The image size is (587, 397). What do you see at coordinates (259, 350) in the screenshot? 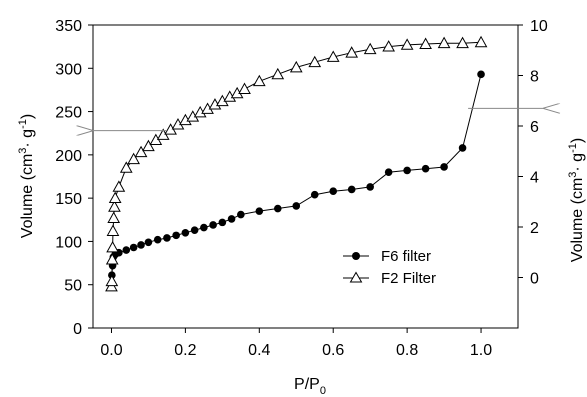
I see `x-tick-label-2: 0.4` at bounding box center [259, 350].